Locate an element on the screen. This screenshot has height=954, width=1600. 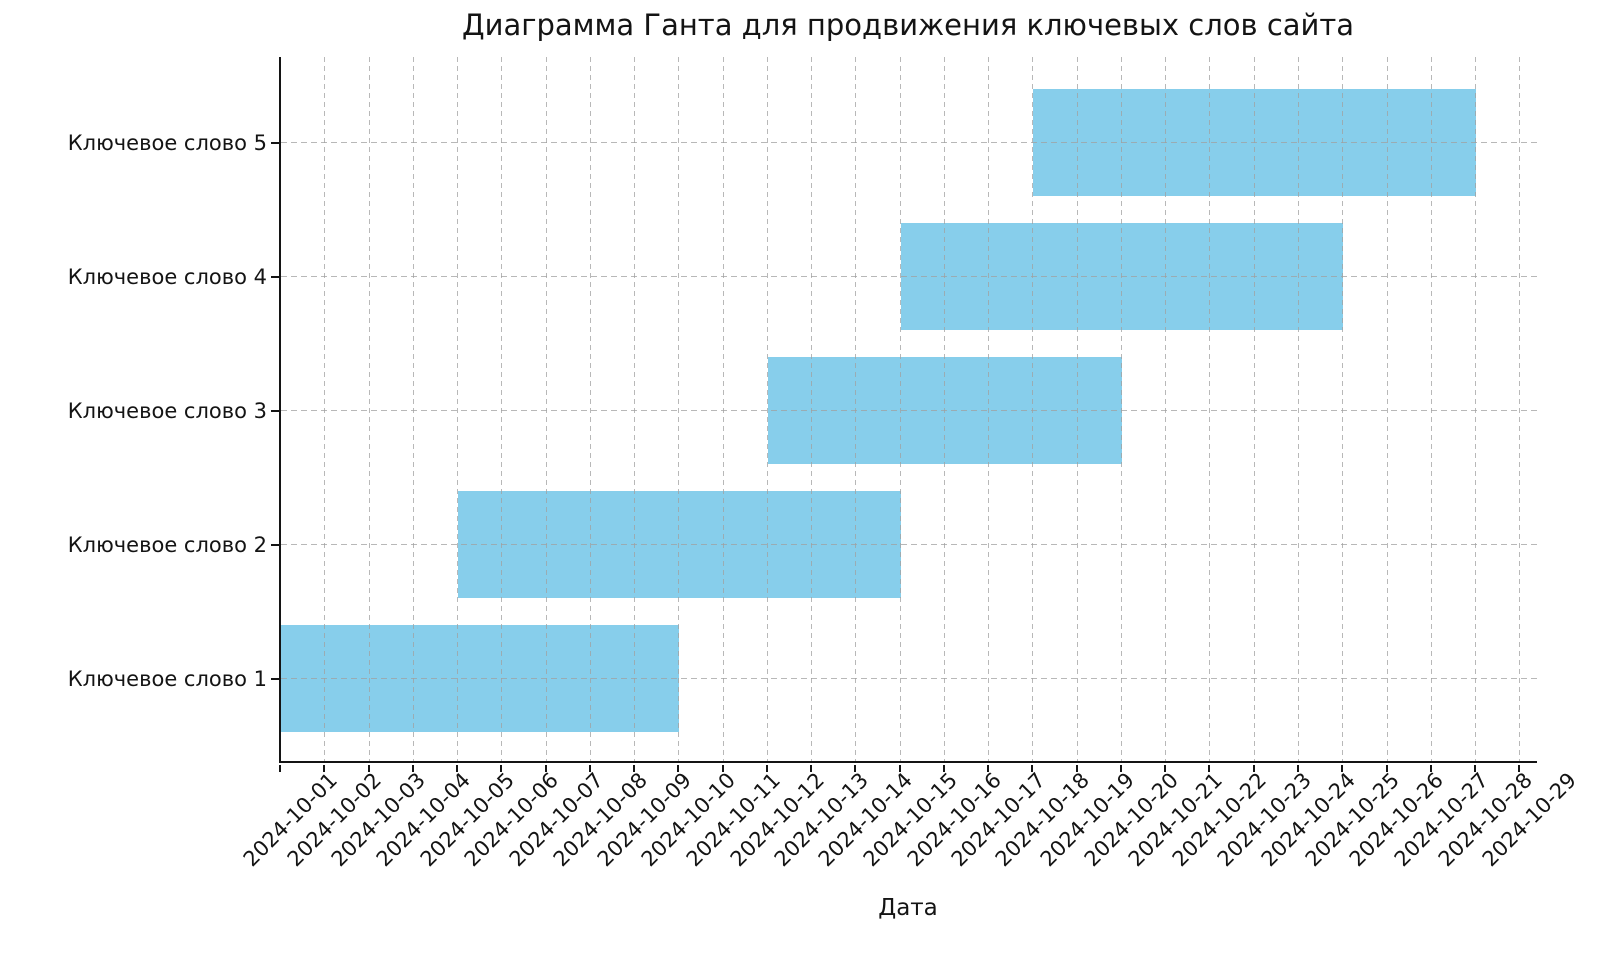
y-tick-label: Ключевое слово 5 is located at coordinates (167, 142).